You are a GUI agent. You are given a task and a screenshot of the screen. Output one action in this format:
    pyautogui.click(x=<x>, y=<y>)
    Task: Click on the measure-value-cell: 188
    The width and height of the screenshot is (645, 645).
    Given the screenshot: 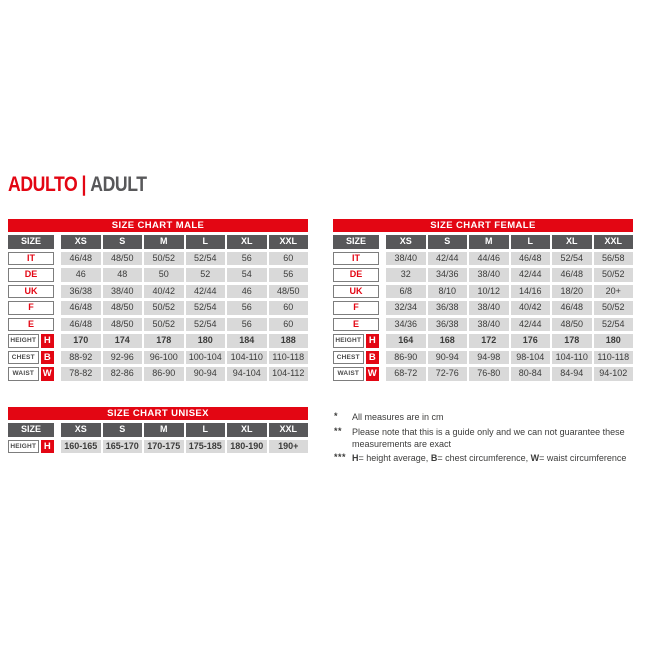 What is the action you would take?
    pyautogui.click(x=288, y=341)
    